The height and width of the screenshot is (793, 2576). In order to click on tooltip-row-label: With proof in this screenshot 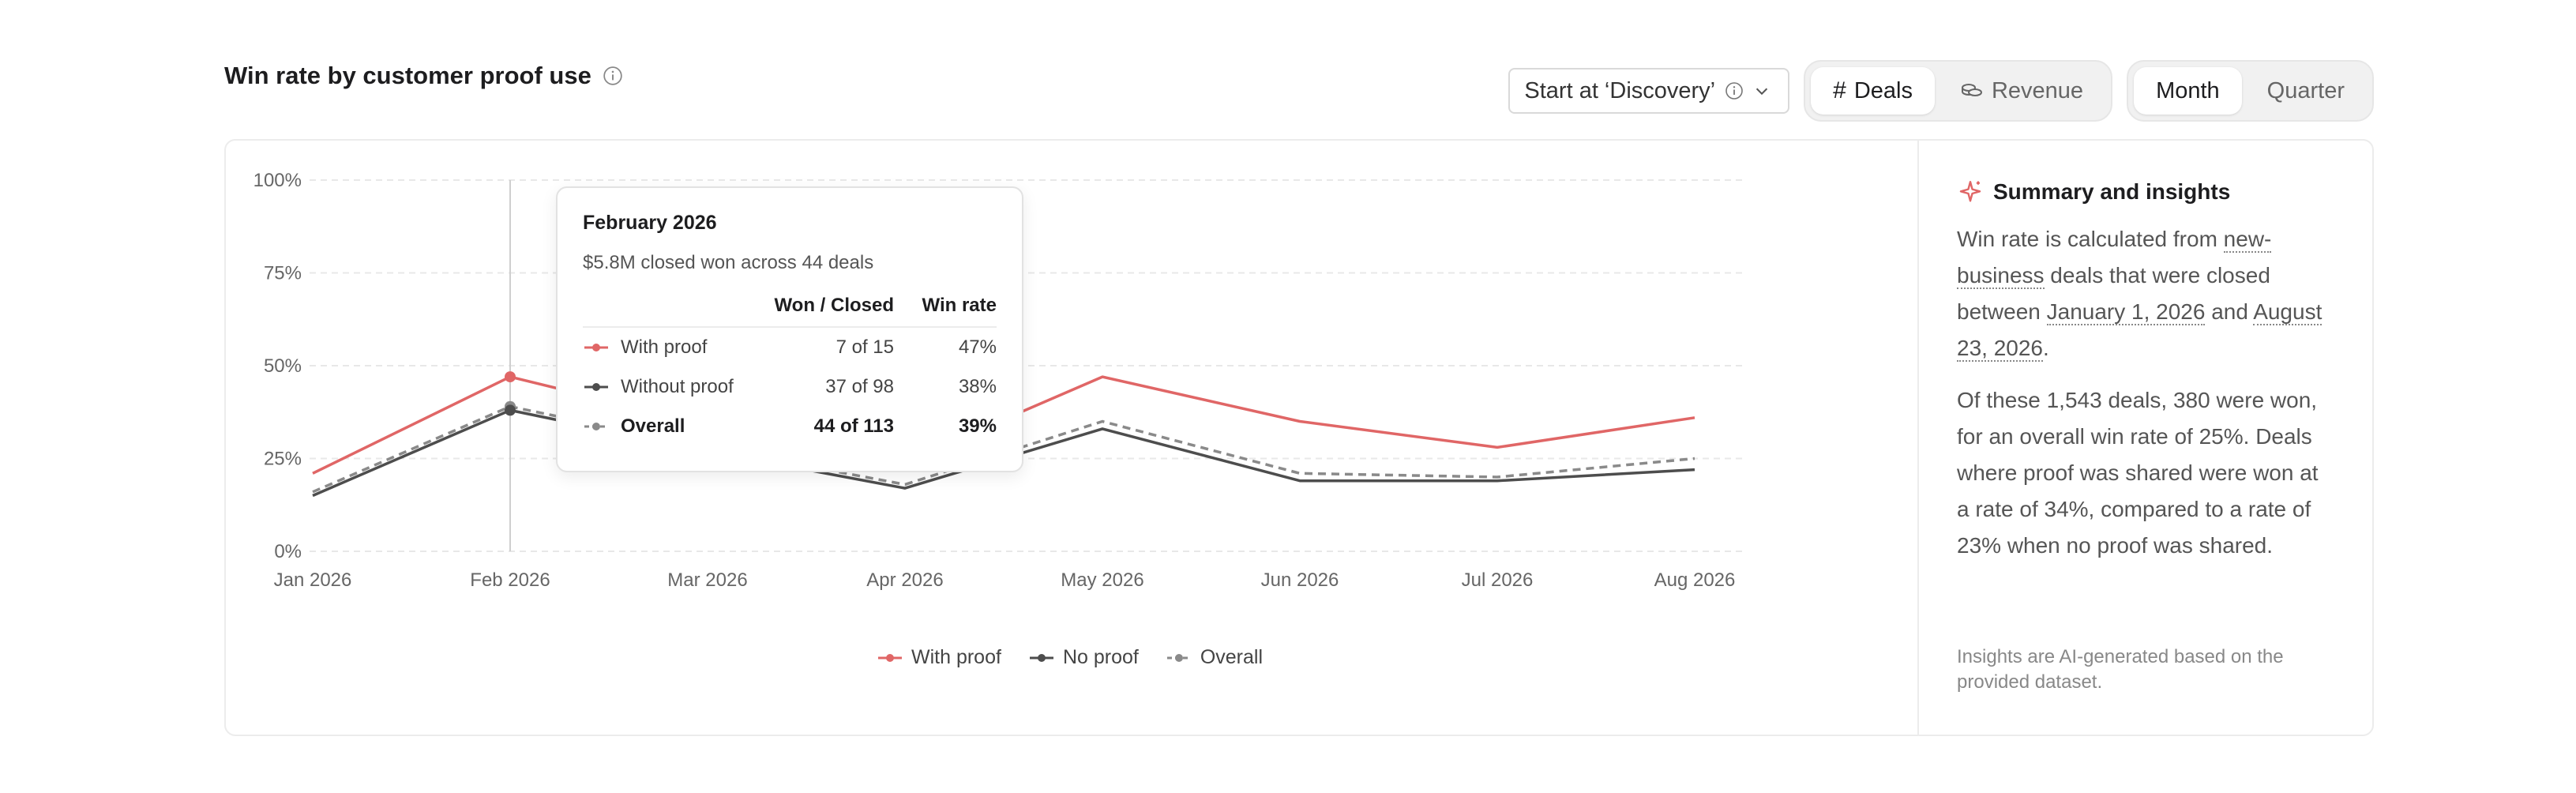, I will do `click(664, 347)`.